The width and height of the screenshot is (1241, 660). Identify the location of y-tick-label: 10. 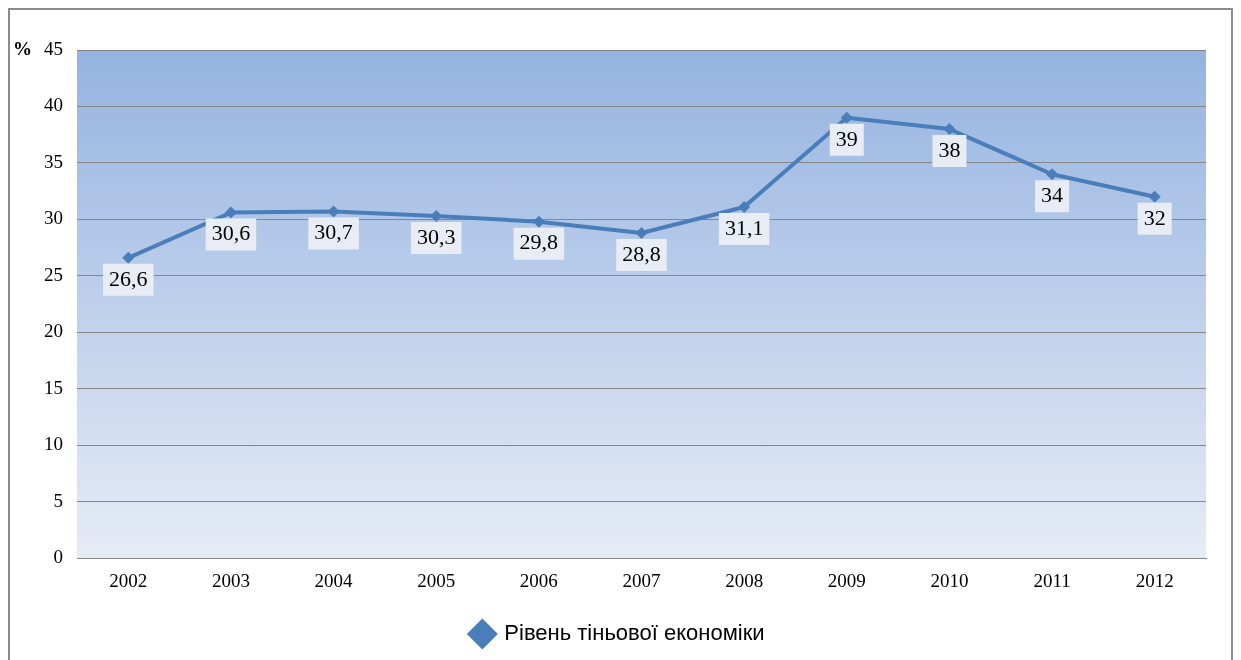
(53, 444).